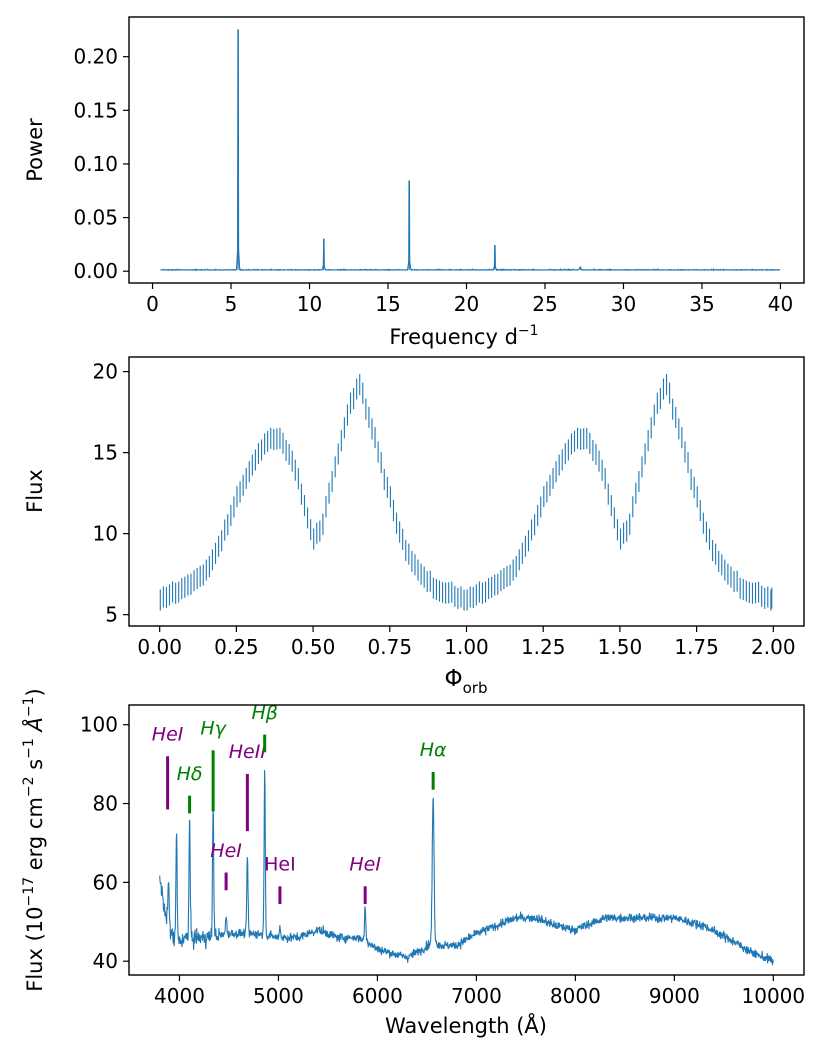  What do you see at coordinates (696, 647) in the screenshot?
I see `lightcurve-xtick-label: 1.75` at bounding box center [696, 647].